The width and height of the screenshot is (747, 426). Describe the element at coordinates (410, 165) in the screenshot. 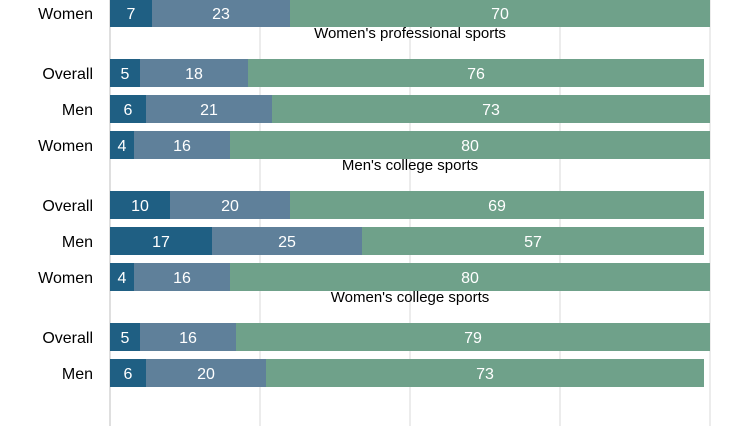

I see `group-title: Men's college sports` at that location.